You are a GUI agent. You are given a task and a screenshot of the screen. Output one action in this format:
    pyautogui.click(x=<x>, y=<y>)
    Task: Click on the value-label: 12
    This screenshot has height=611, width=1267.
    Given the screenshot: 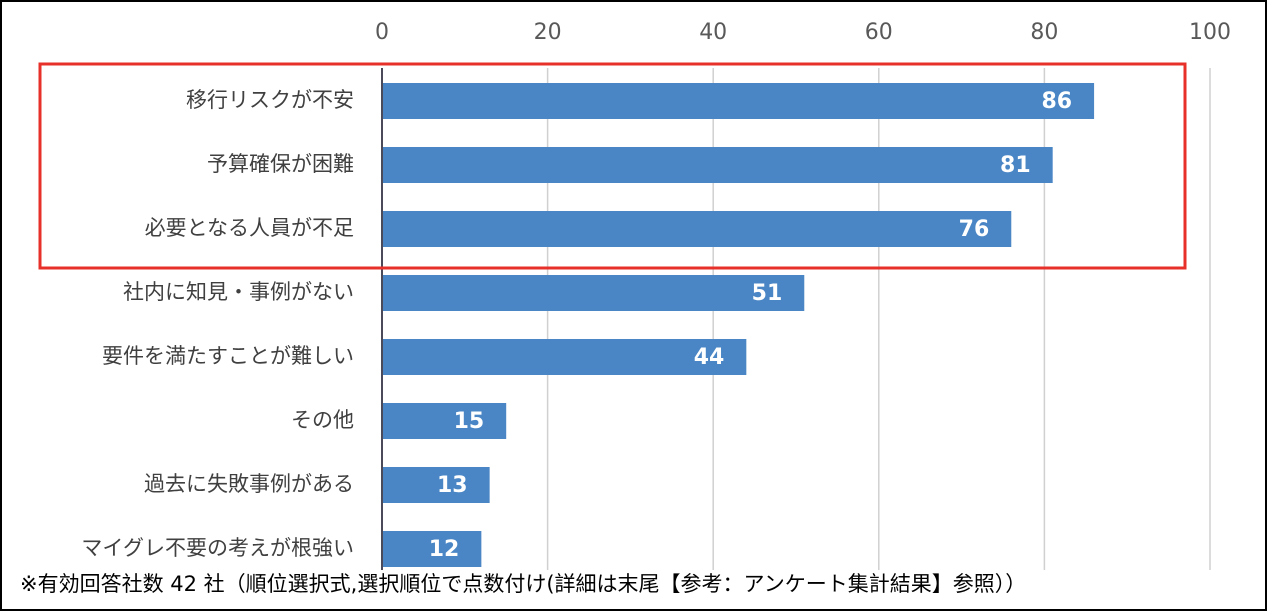 What is the action you would take?
    pyautogui.click(x=444, y=549)
    